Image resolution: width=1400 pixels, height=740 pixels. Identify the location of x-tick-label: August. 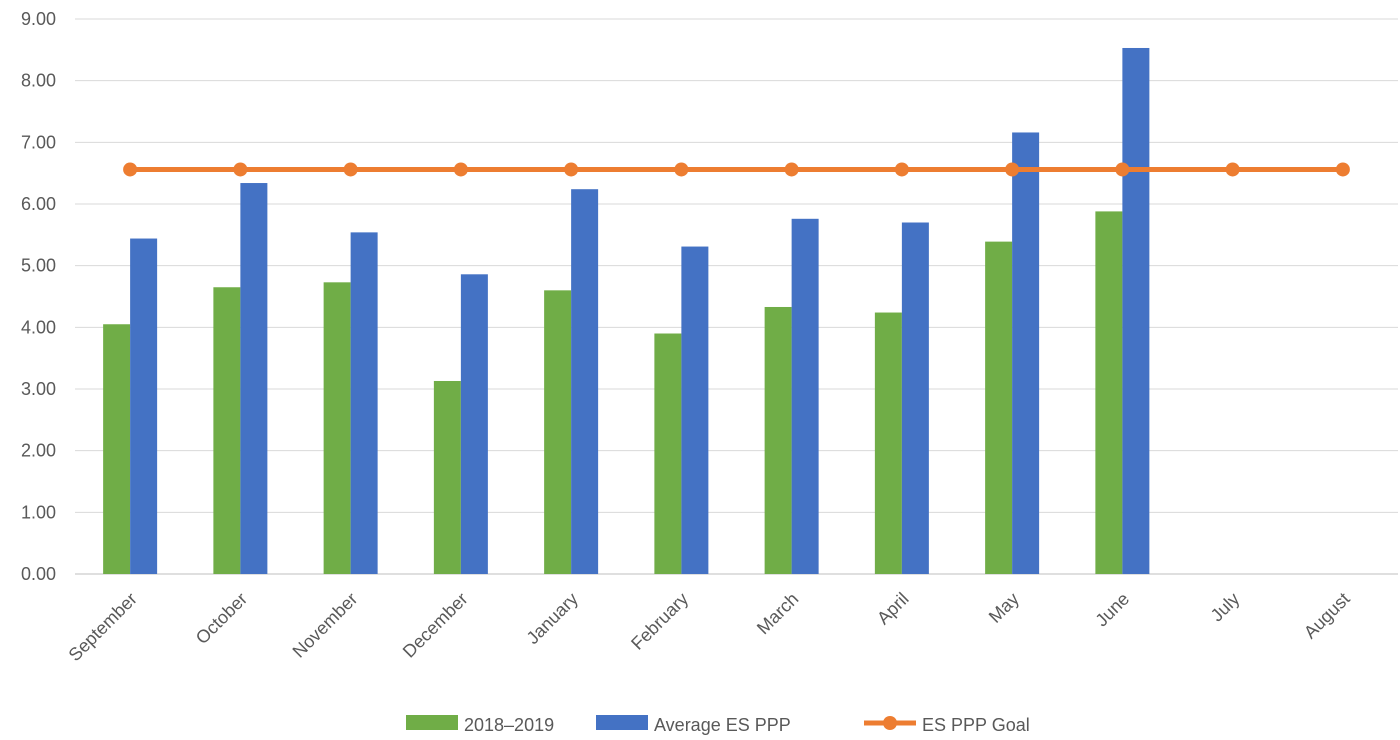
(1327, 616).